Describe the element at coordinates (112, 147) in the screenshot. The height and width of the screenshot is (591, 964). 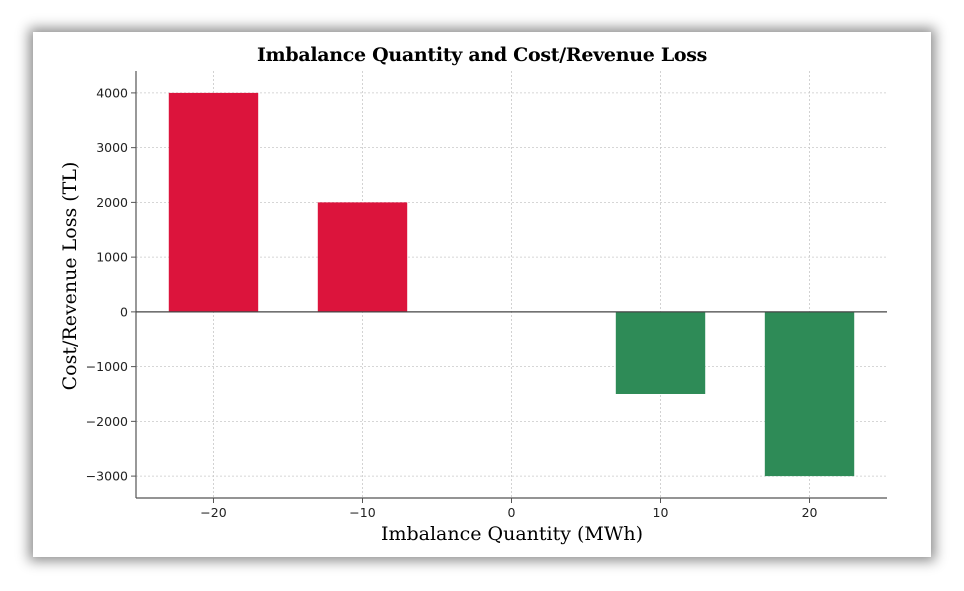
I see `y-tick-label: 3000` at that location.